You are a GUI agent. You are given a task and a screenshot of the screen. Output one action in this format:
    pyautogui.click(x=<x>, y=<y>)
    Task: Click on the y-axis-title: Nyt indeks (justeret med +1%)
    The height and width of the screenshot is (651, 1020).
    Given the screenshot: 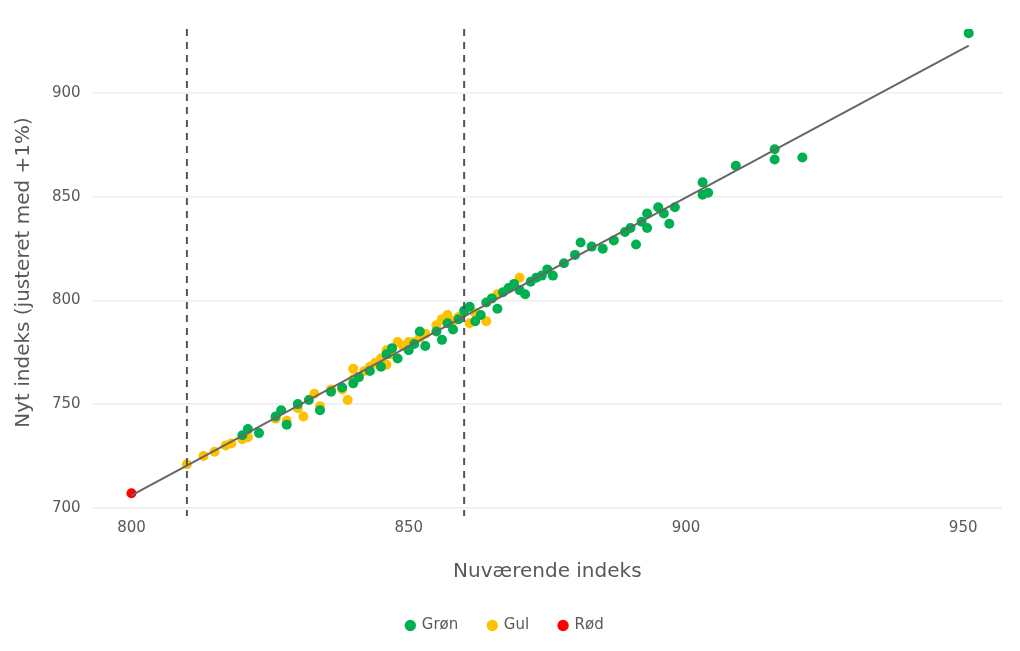 What is the action you would take?
    pyautogui.click(x=22, y=272)
    